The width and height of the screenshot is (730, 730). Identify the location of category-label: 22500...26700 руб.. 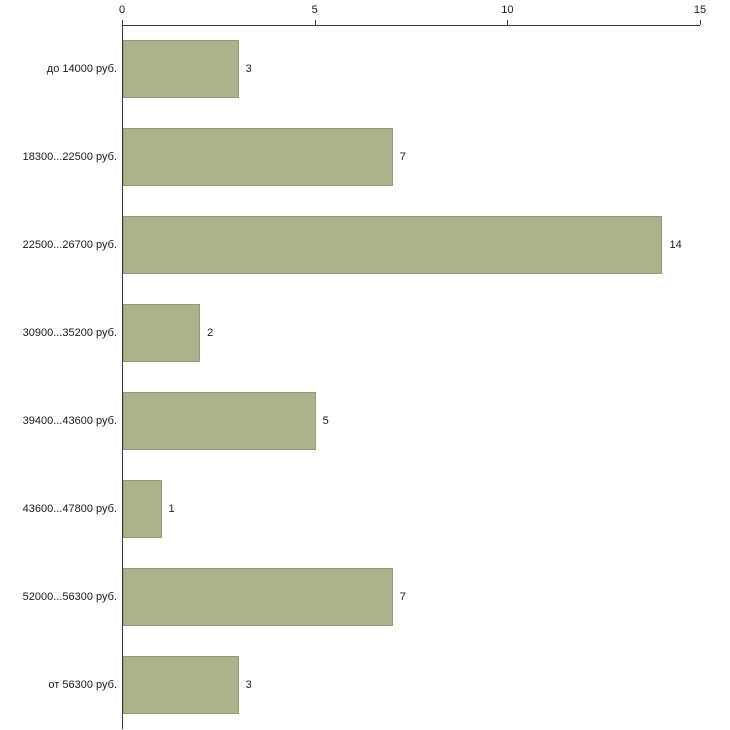
(69, 245).